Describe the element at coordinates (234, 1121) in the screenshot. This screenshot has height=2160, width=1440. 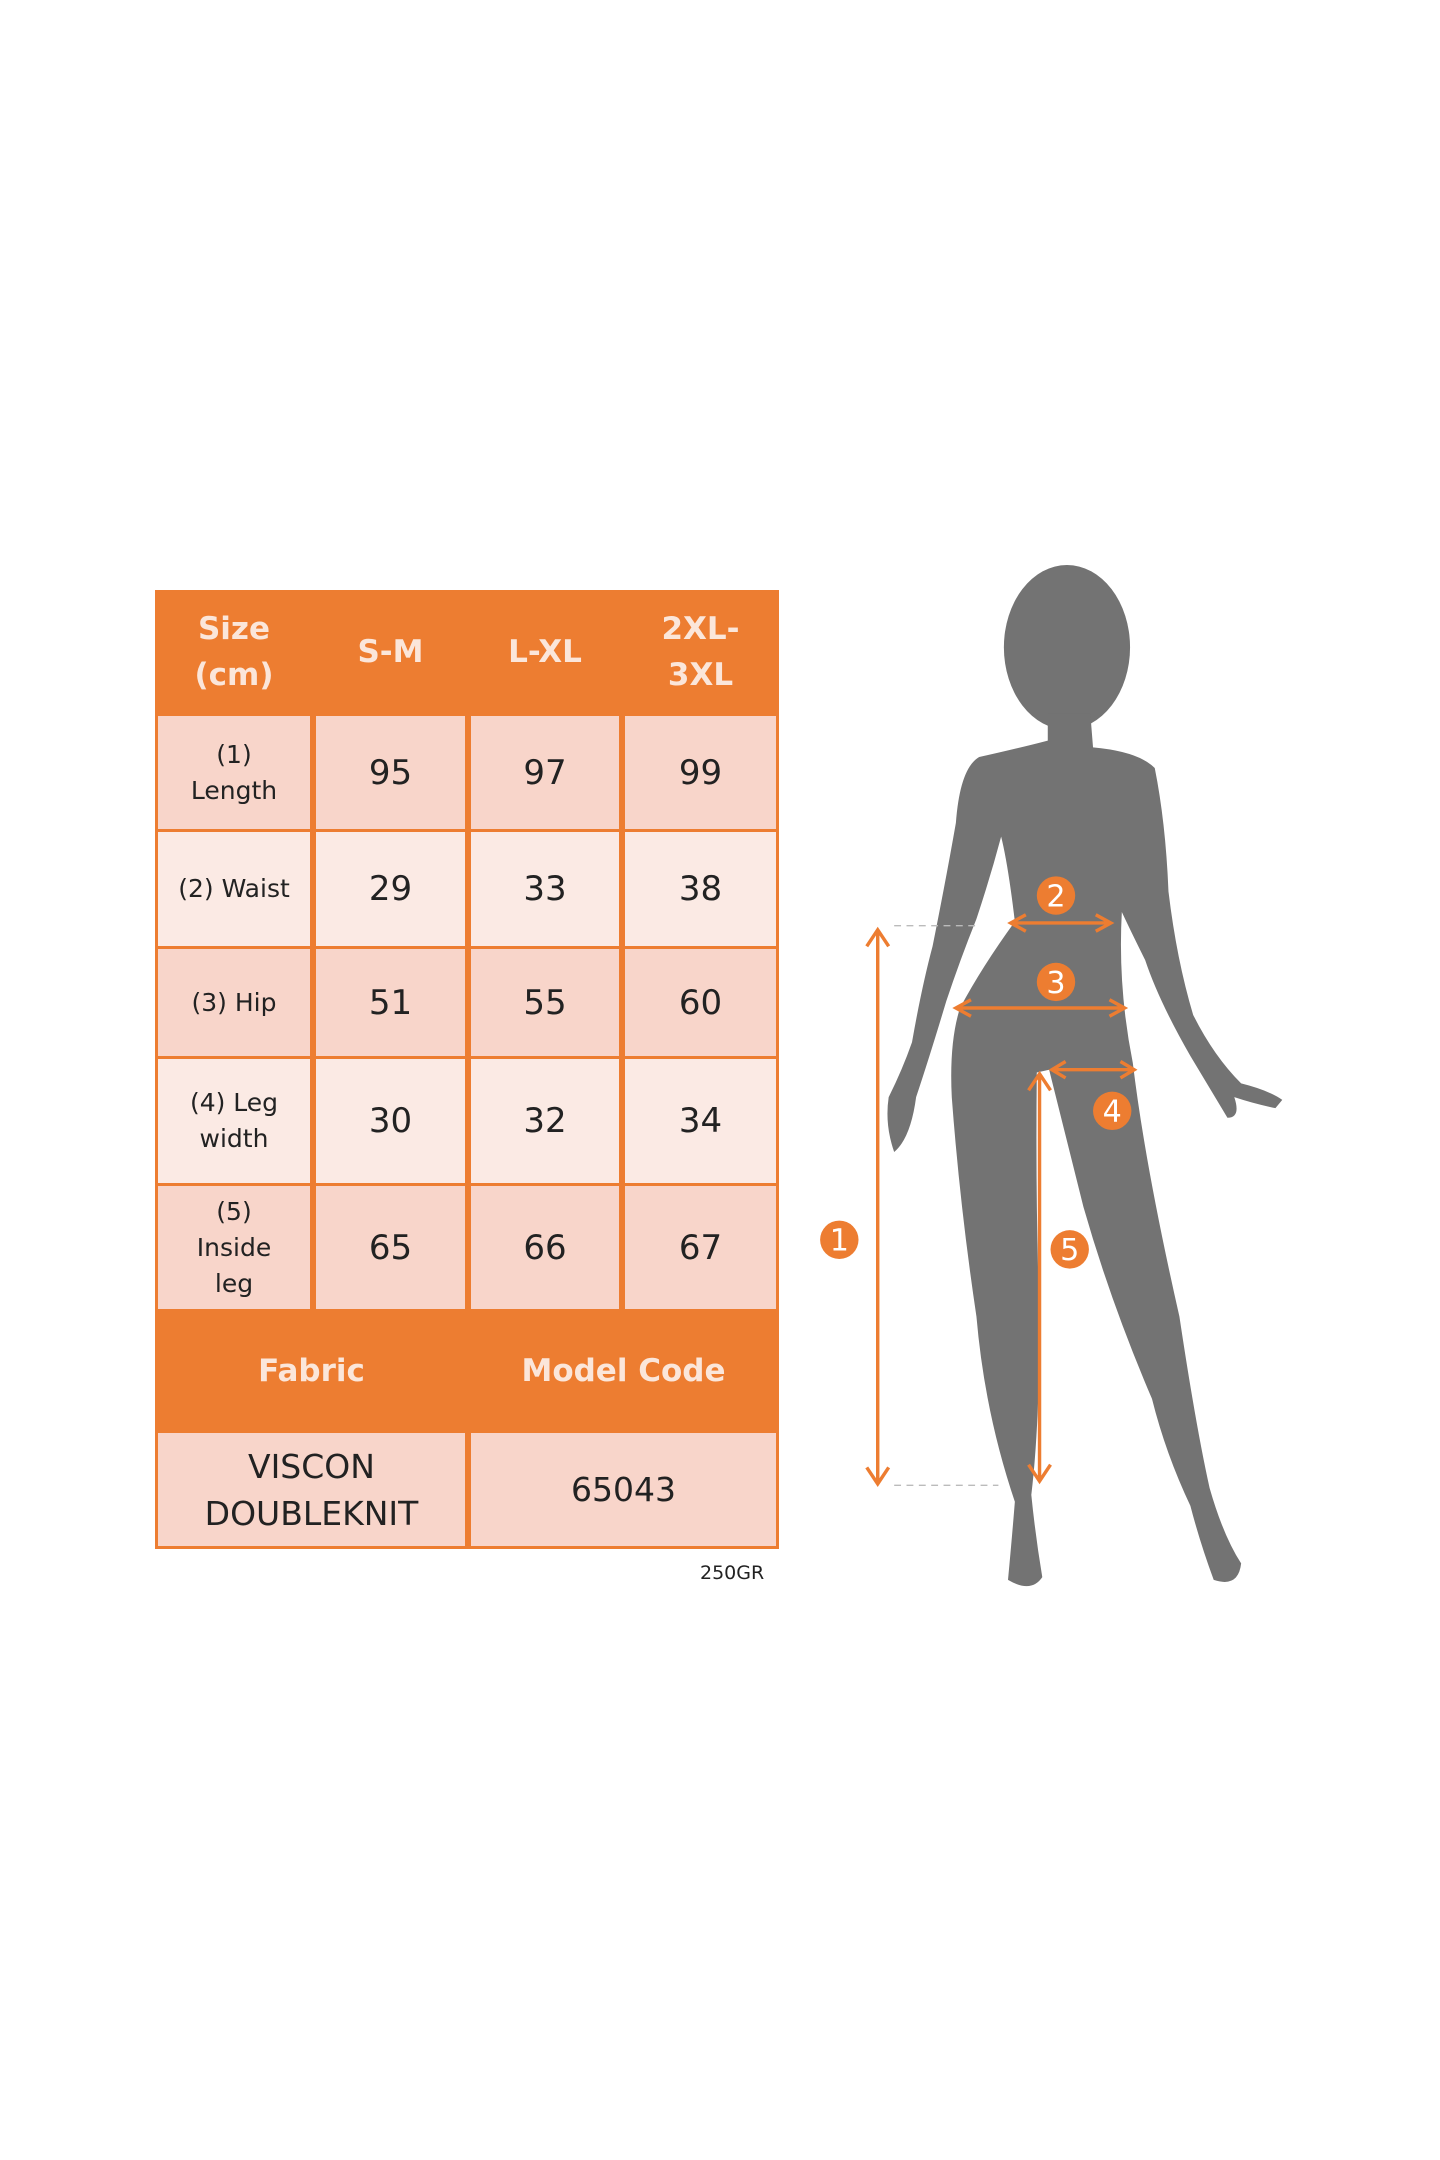
I see `row-label: (4) Leg width` at that location.